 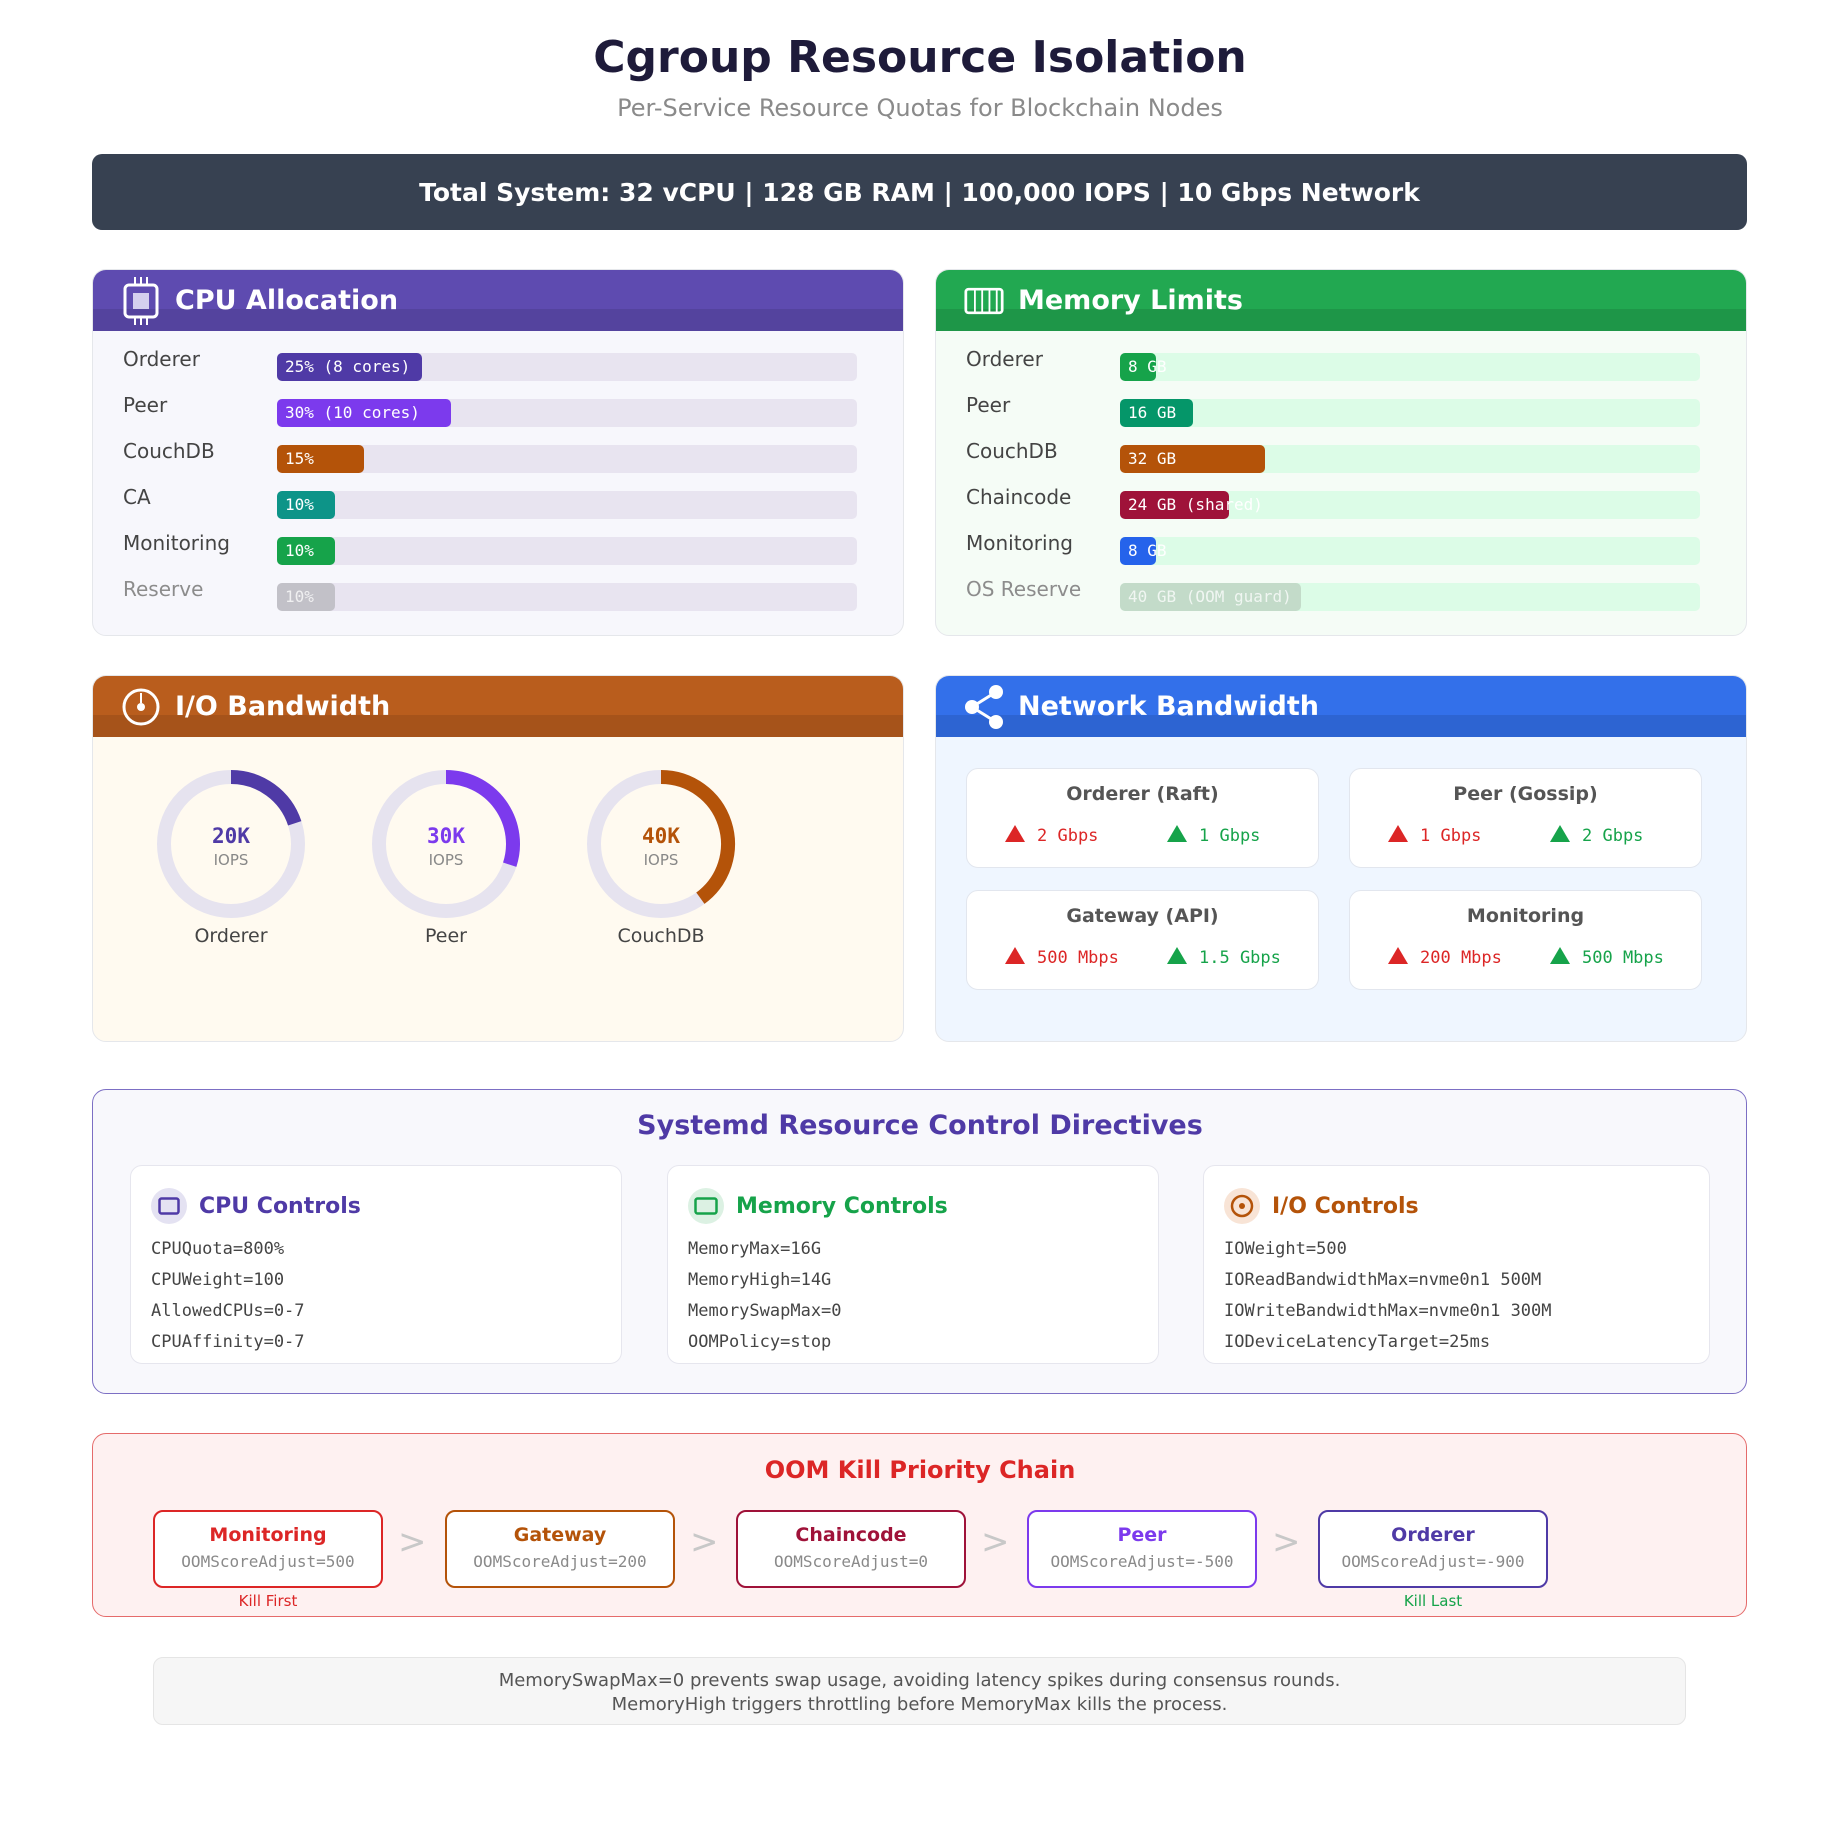 I want to click on directive-line: IOReadBandwidthMax=nvme0n1 500M, so click(x=1383, y=1280).